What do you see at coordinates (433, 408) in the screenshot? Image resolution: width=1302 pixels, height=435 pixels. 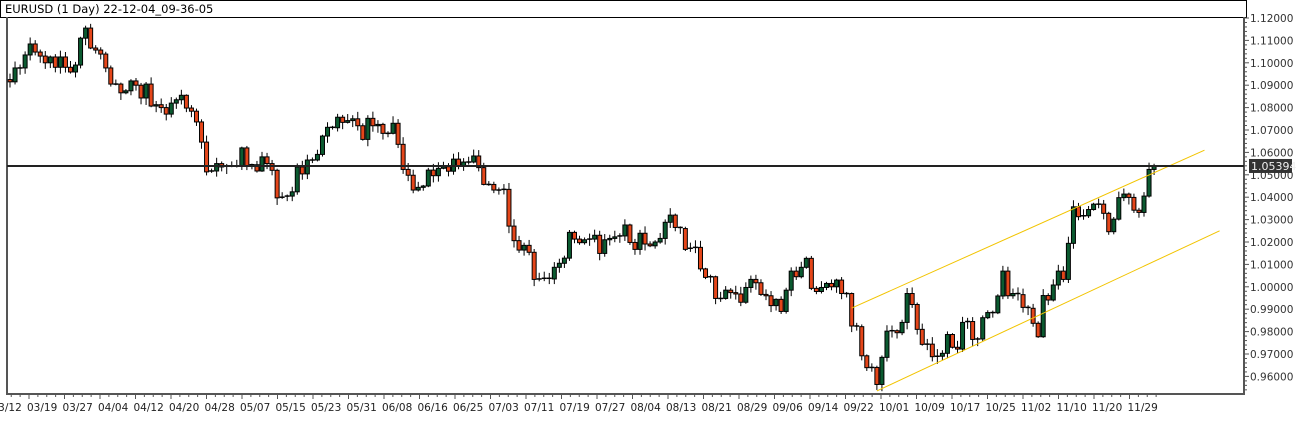 I see `x-tick-label: 06/16` at bounding box center [433, 408].